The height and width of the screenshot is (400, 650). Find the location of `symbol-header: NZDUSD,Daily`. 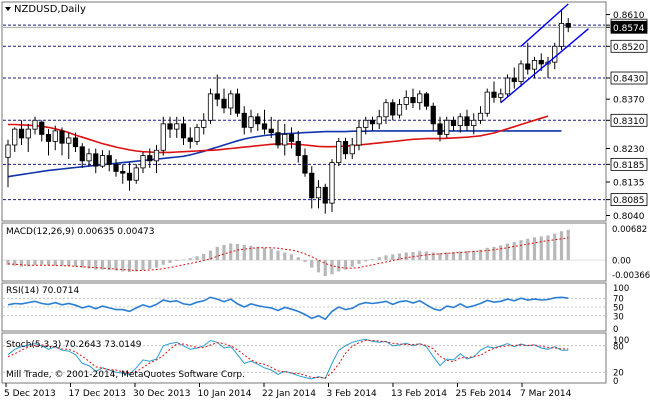

symbol-header: NZDUSD,Daily is located at coordinates (45, 9).